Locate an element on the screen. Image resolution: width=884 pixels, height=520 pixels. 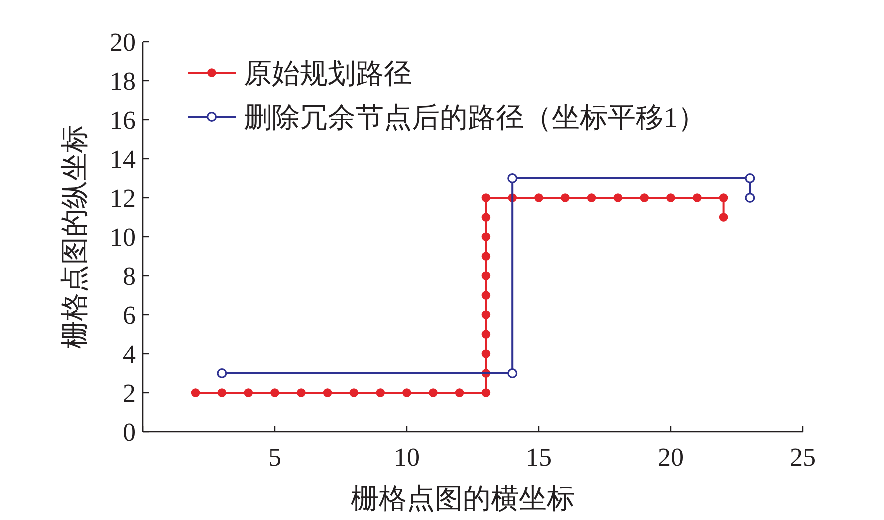
y-tick-label: 6 is located at coordinates (129, 315).